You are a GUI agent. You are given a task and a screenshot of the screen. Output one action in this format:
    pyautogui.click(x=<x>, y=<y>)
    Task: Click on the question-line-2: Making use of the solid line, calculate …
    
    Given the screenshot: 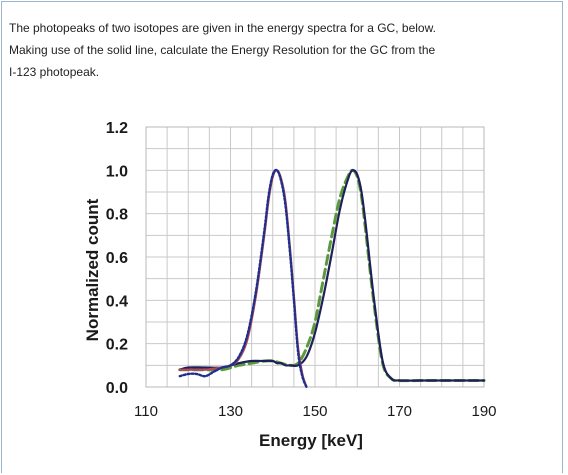 What is the action you would take?
    pyautogui.click(x=222, y=50)
    